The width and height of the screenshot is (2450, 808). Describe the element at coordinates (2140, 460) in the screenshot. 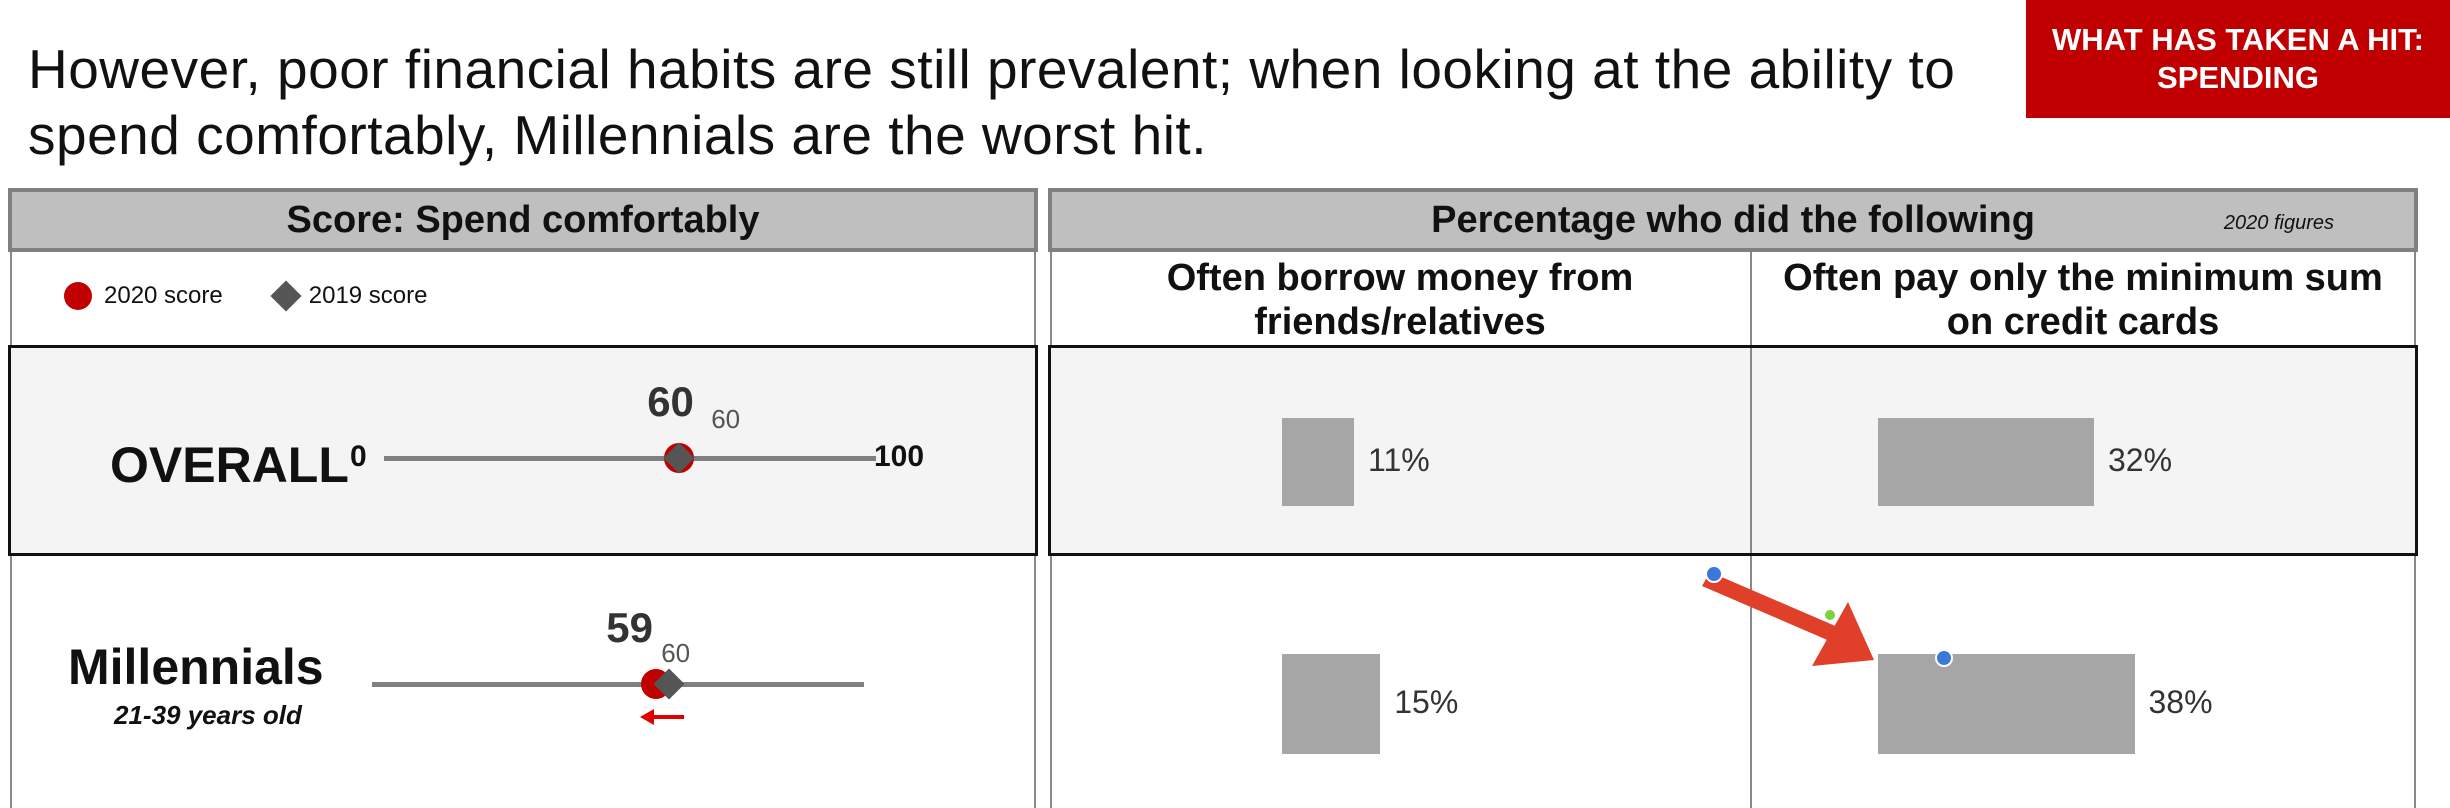

I see `bar-label-overall-min-payment: 32%` at that location.